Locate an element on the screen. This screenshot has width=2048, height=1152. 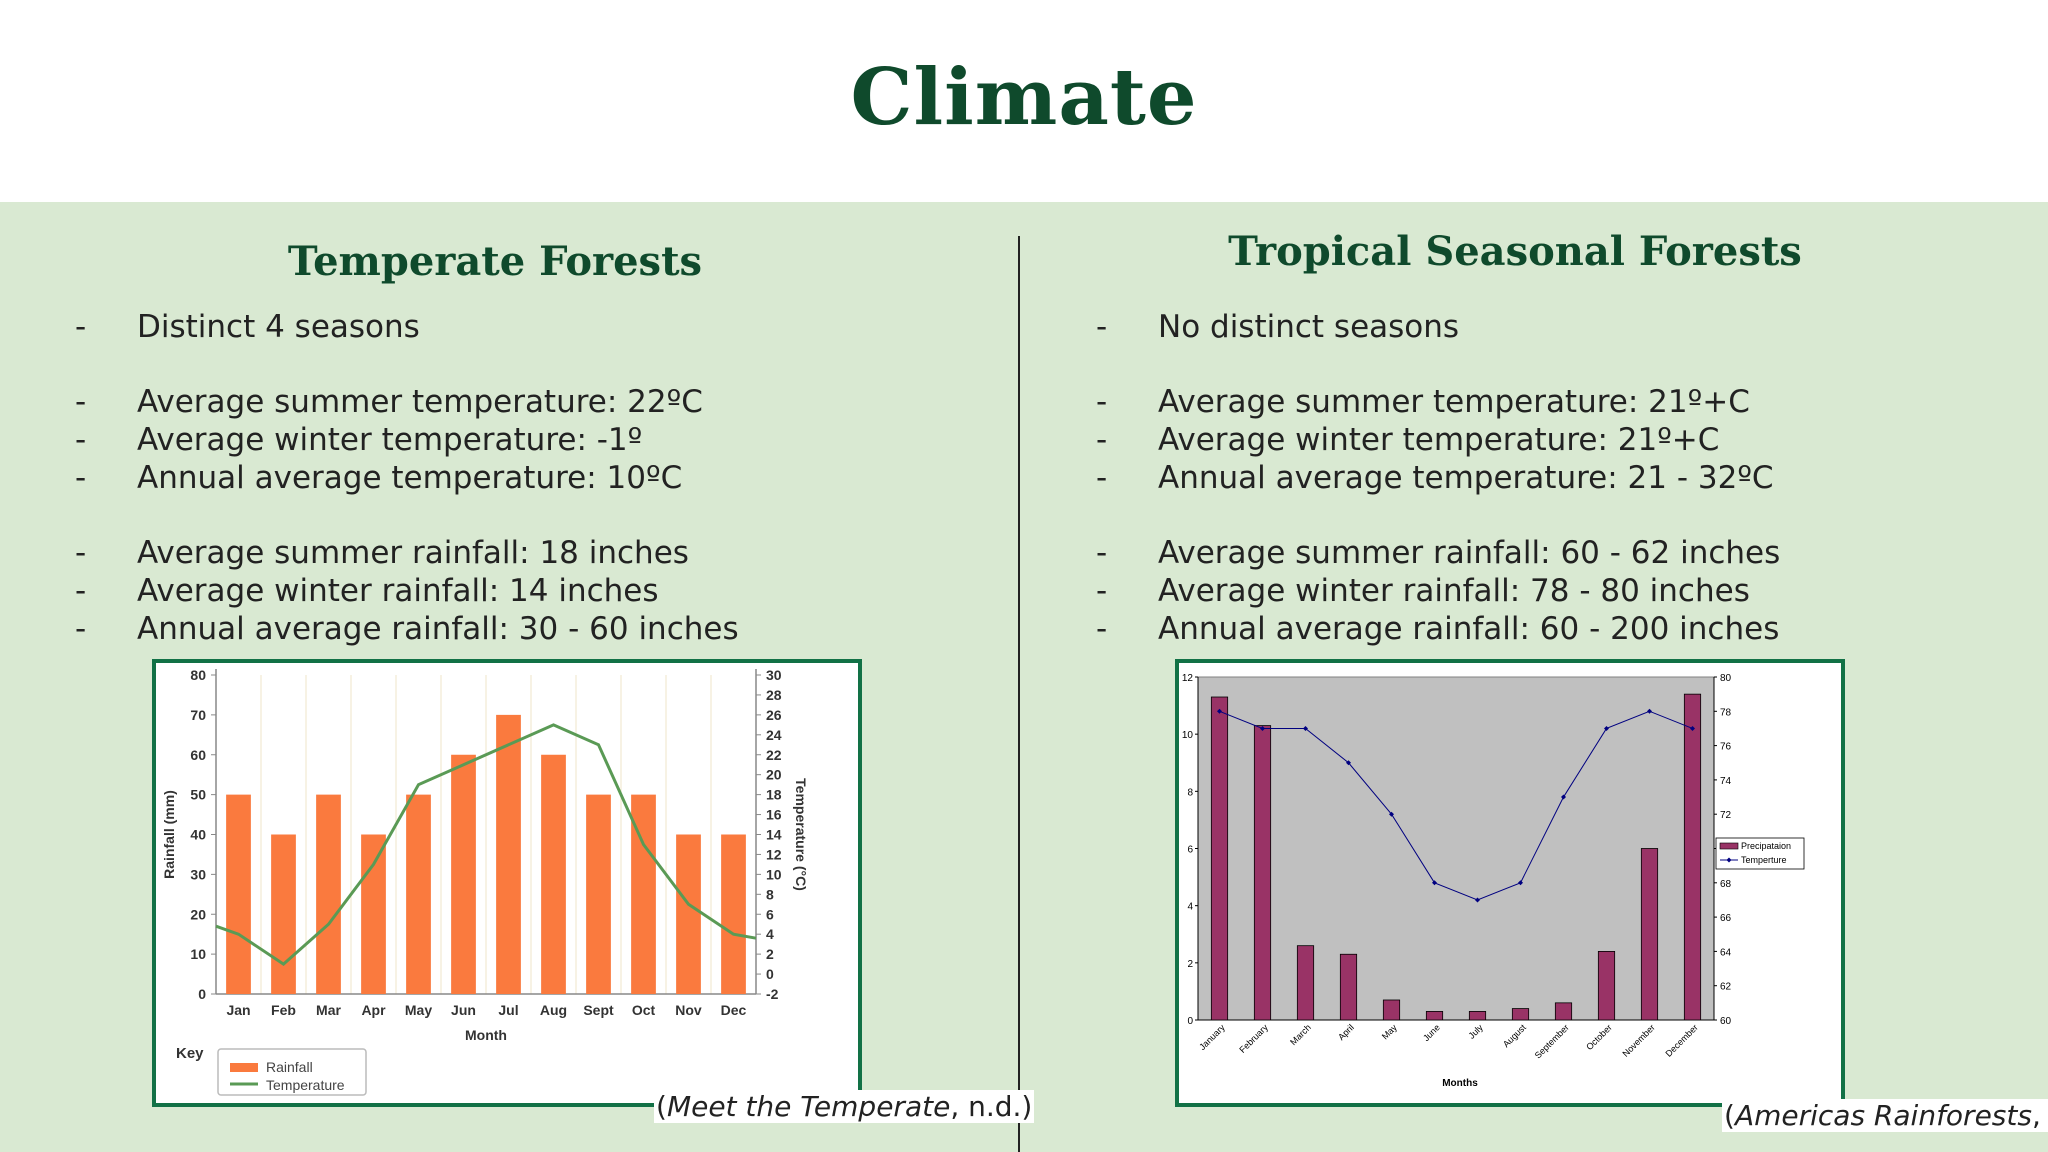
y2-tick-label: 30 is located at coordinates (774, 675).